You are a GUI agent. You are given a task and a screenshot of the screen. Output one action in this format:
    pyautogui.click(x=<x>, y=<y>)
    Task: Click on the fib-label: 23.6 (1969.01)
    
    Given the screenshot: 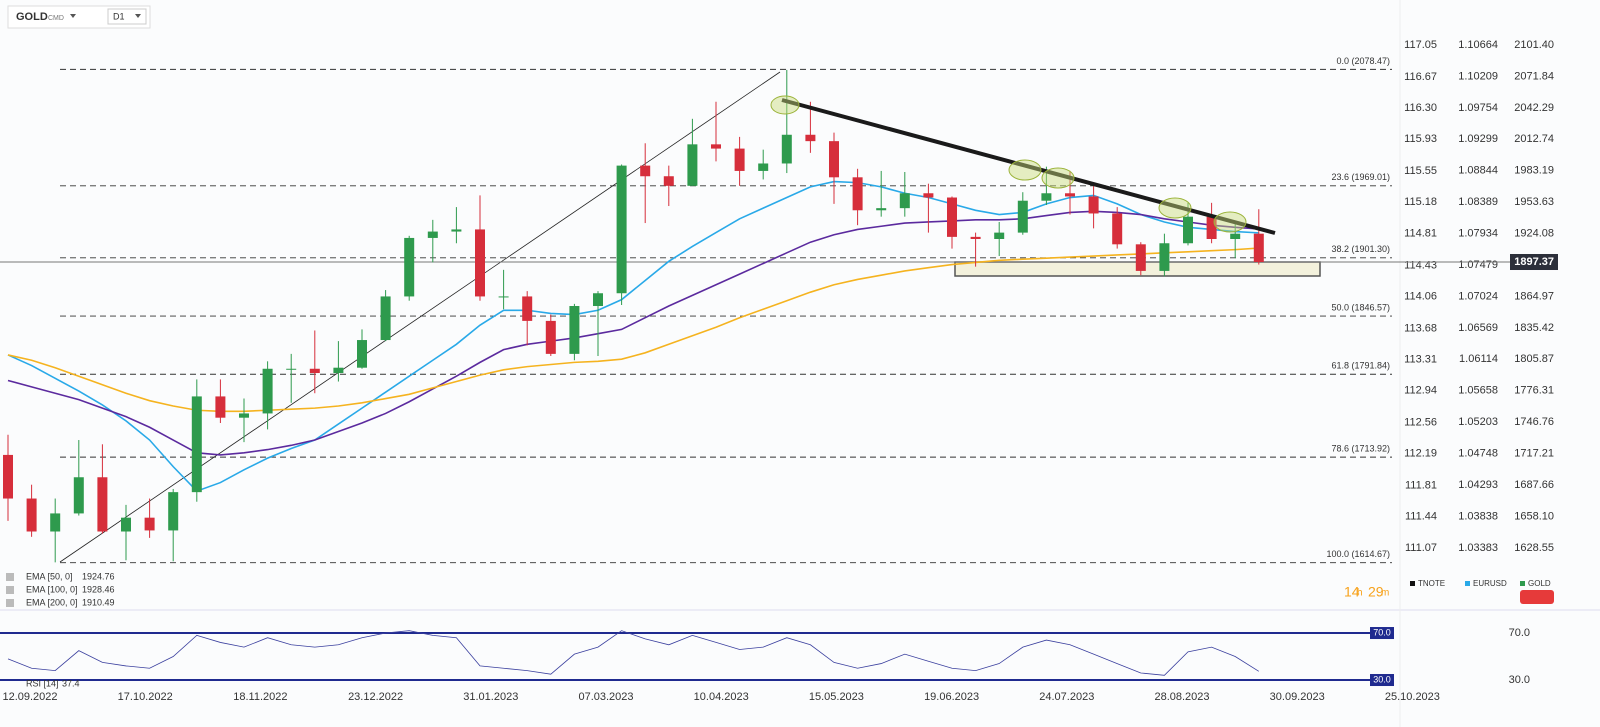 What is the action you would take?
    pyautogui.click(x=1360, y=177)
    